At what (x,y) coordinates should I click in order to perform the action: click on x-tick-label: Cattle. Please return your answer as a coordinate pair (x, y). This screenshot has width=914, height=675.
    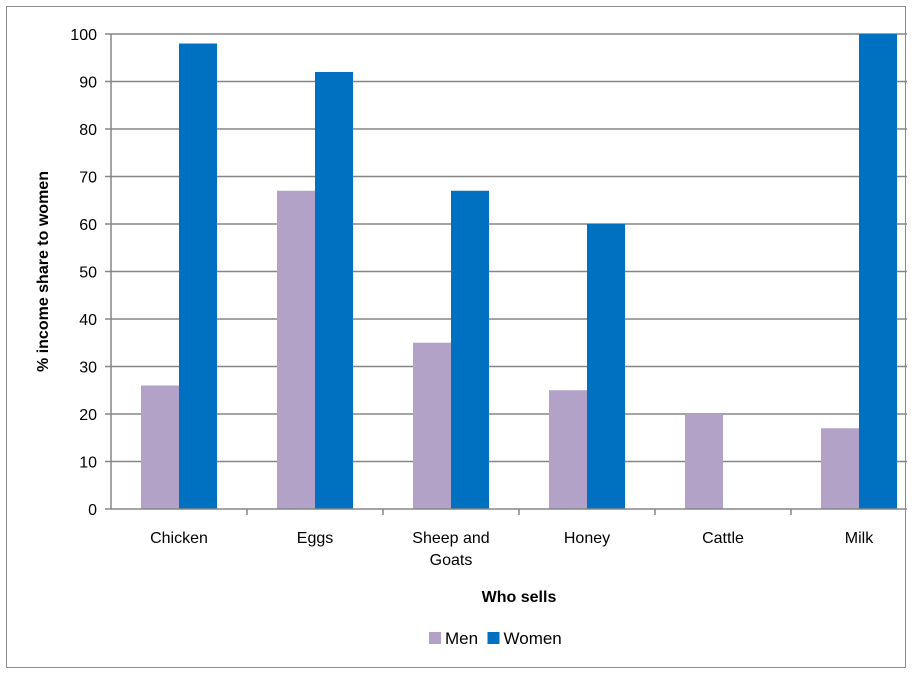
    Looking at the image, I should click on (723, 538).